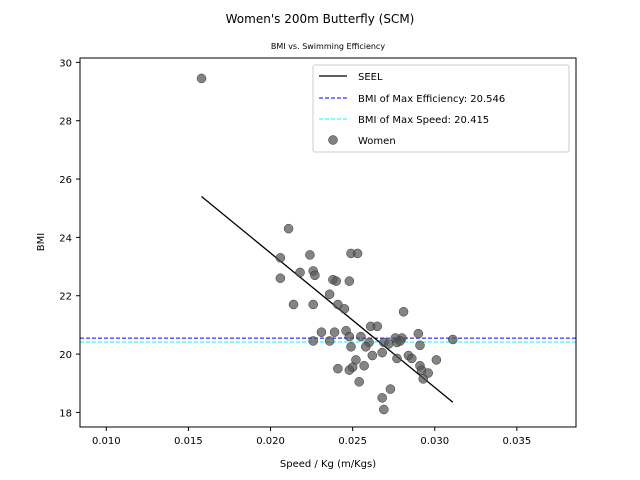 This screenshot has height=480, width=640. What do you see at coordinates (370, 77) in the screenshot?
I see `legend-seel-label: SEEL` at bounding box center [370, 77].